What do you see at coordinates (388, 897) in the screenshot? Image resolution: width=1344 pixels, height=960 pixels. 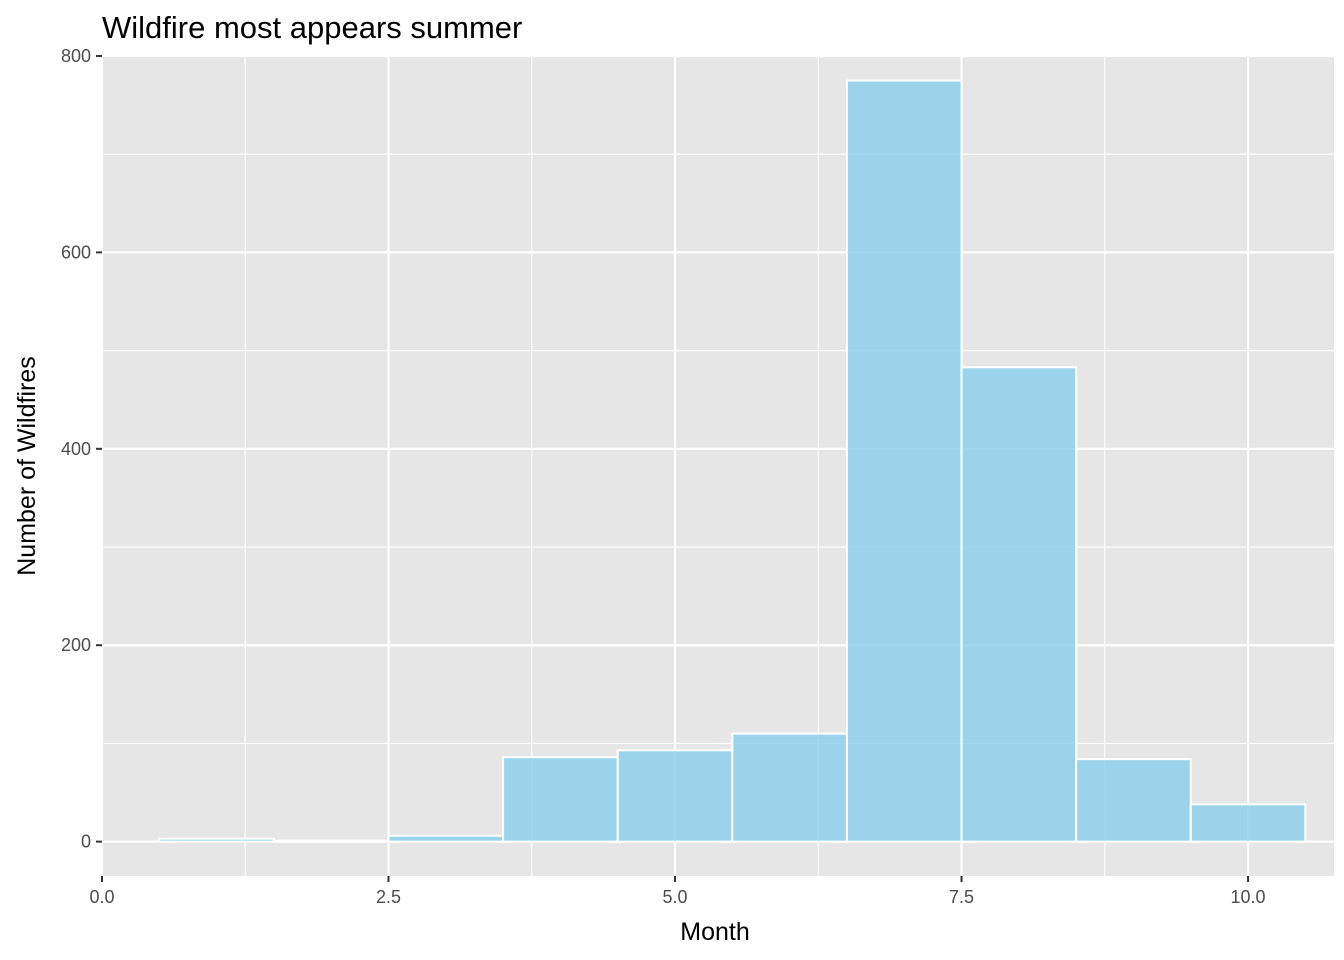 I see `x-tick-label: 2.5` at bounding box center [388, 897].